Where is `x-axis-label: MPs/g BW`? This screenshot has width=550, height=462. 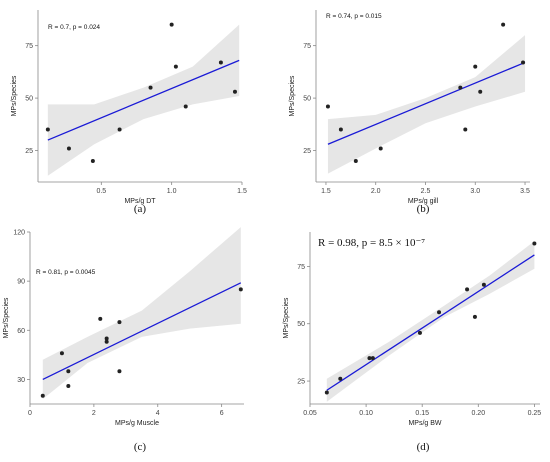
x-axis-label: MPs/g BW is located at coordinates (424, 423).